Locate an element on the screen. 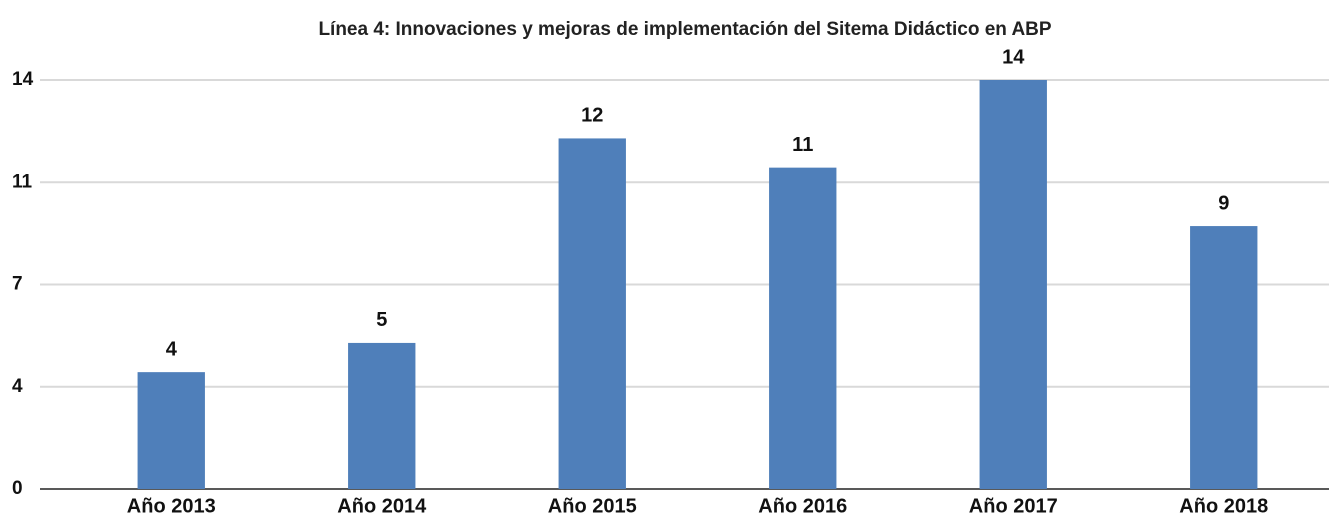 The image size is (1330, 518). data-label: 5 is located at coordinates (381, 320).